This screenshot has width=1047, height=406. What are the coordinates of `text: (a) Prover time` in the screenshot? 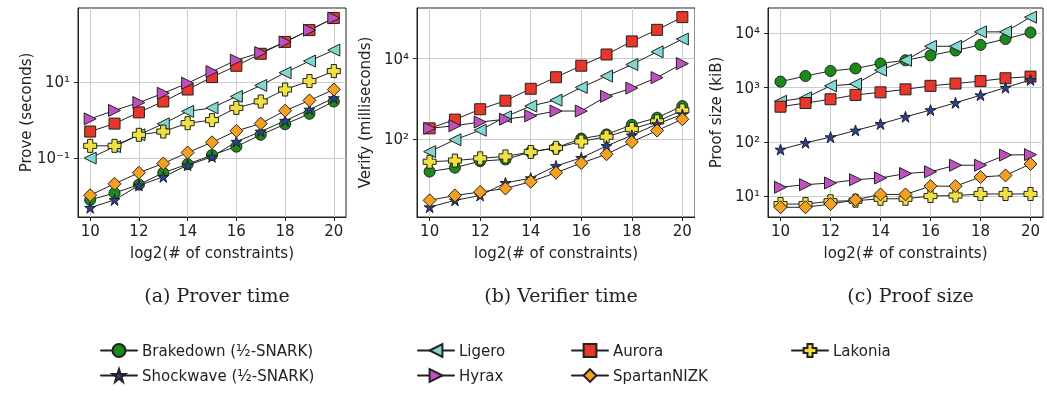 It's located at (217, 294).